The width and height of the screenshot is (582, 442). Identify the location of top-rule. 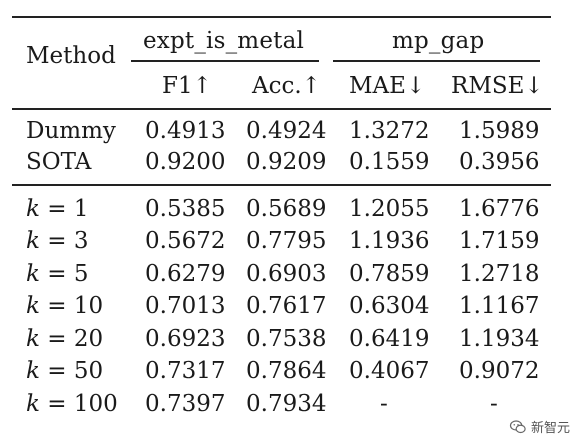
(281, 17).